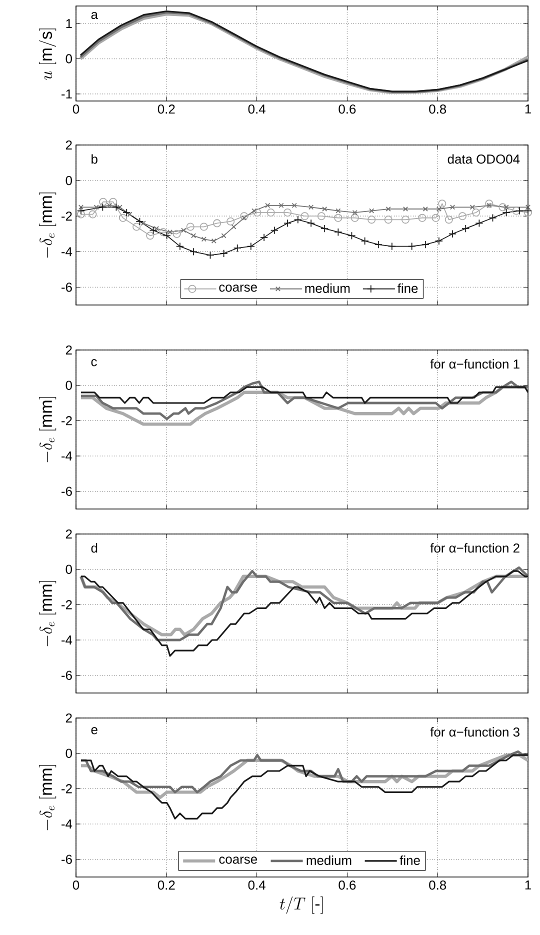  Describe the element at coordinates (95, 159) in the screenshot. I see `annotation: b` at that location.